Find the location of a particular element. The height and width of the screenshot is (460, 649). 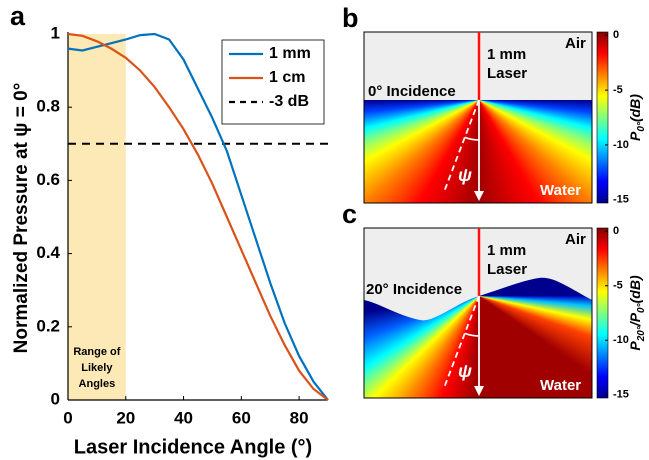

legend-label: 1 mm is located at coordinates (290, 53).